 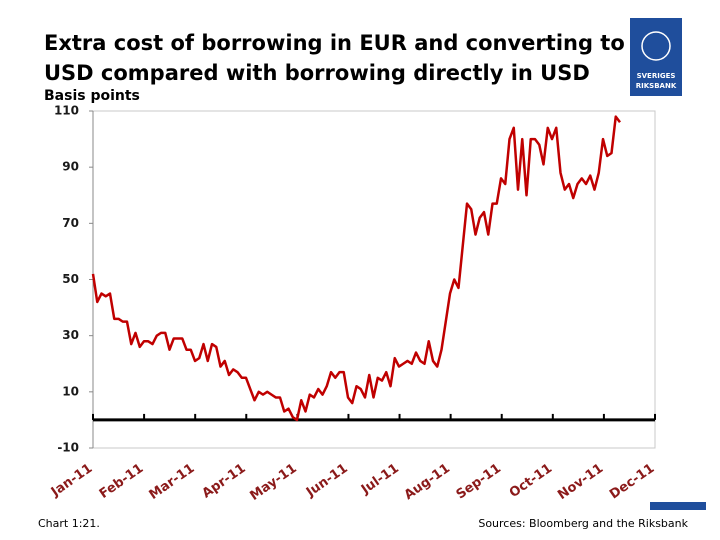 I want to click on logo-text: RIKSBANK, so click(x=656, y=86).